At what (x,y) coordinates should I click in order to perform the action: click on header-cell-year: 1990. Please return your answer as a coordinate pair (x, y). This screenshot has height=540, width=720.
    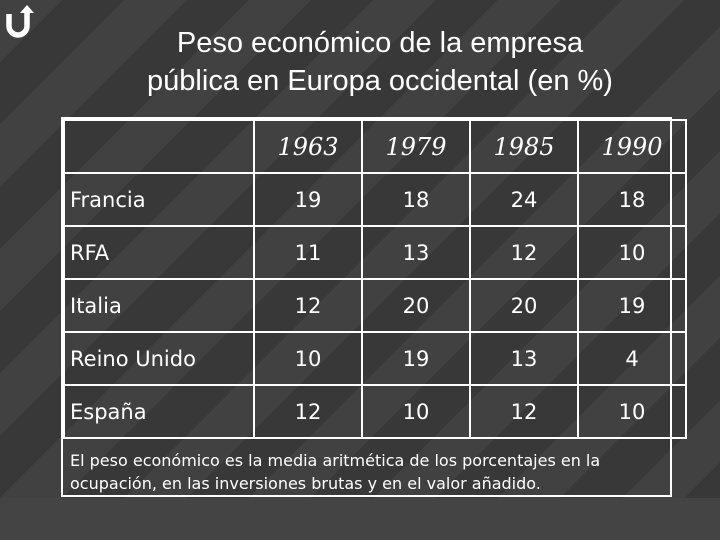
    Looking at the image, I should click on (632, 146).